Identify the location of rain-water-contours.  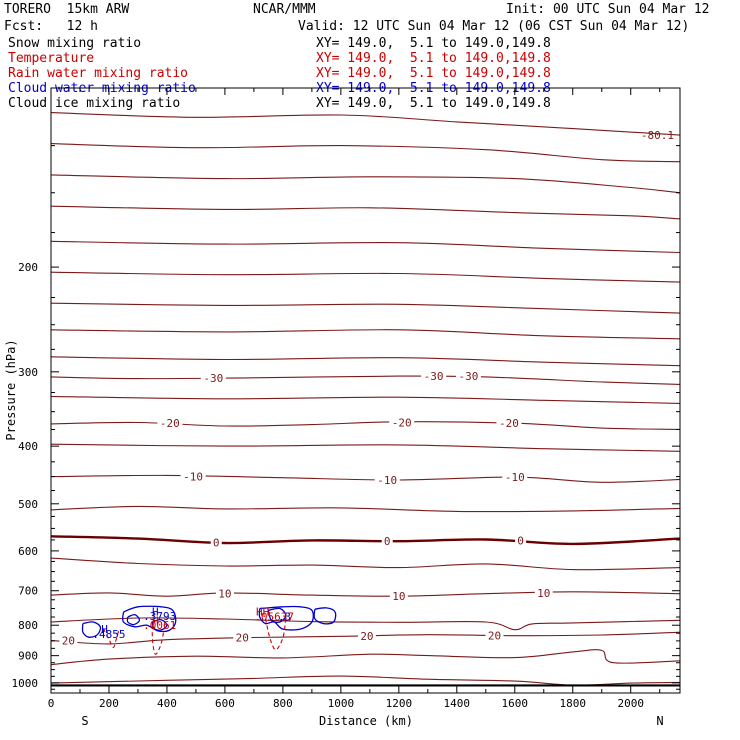
(194, 636).